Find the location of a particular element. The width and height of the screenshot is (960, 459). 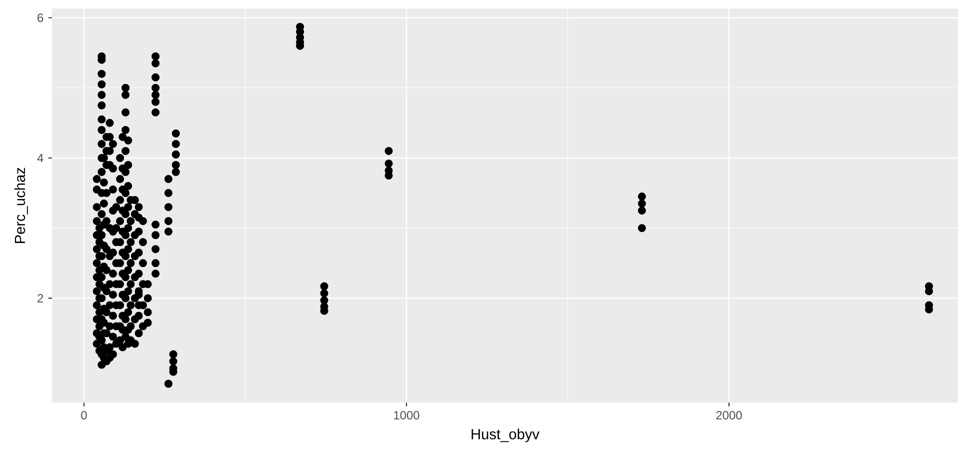

x-tick-label: 0 is located at coordinates (84, 415).